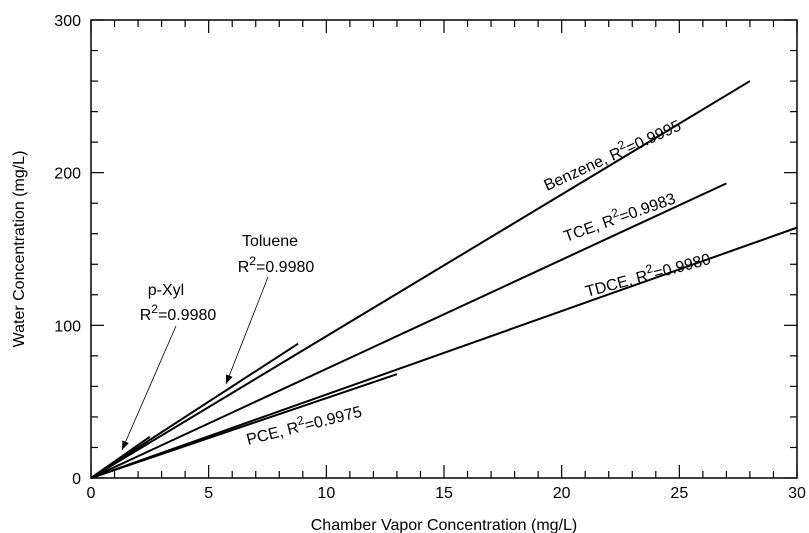 The width and height of the screenshot is (809, 533). Describe the element at coordinates (120, 457) in the screenshot. I see `series-line-p-xyl` at that location.